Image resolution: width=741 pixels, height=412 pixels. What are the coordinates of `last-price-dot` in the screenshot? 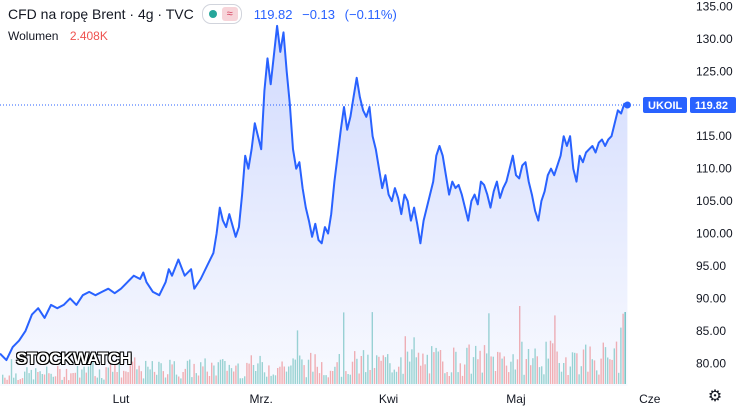 It's located at (627, 105).